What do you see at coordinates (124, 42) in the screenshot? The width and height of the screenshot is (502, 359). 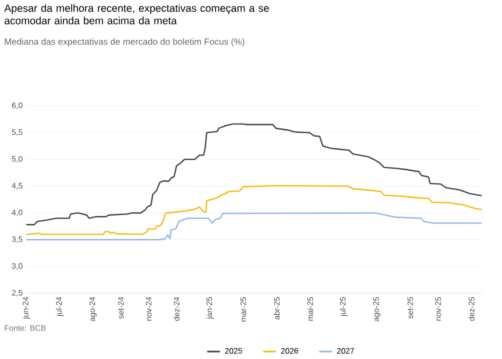 I see `chart-subtitle: Mediana das expectativas de mercado do boletim Focus (%)` at bounding box center [124, 42].